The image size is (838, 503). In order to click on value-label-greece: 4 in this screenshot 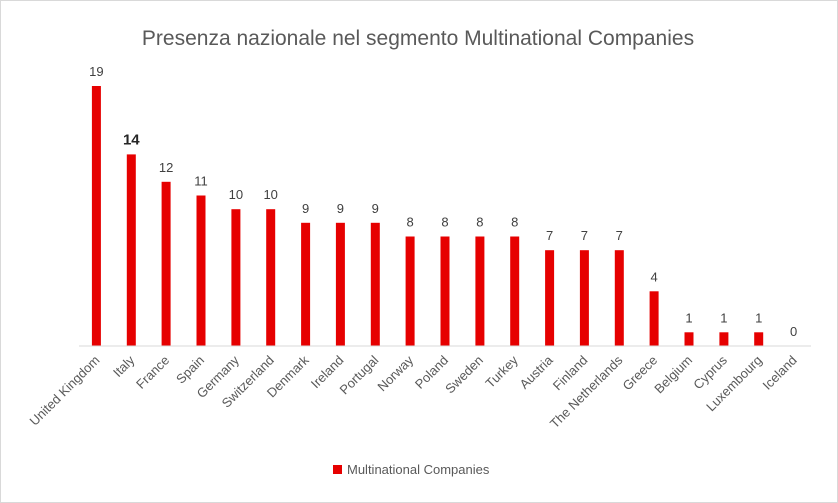, I will do `click(653, 276)`.